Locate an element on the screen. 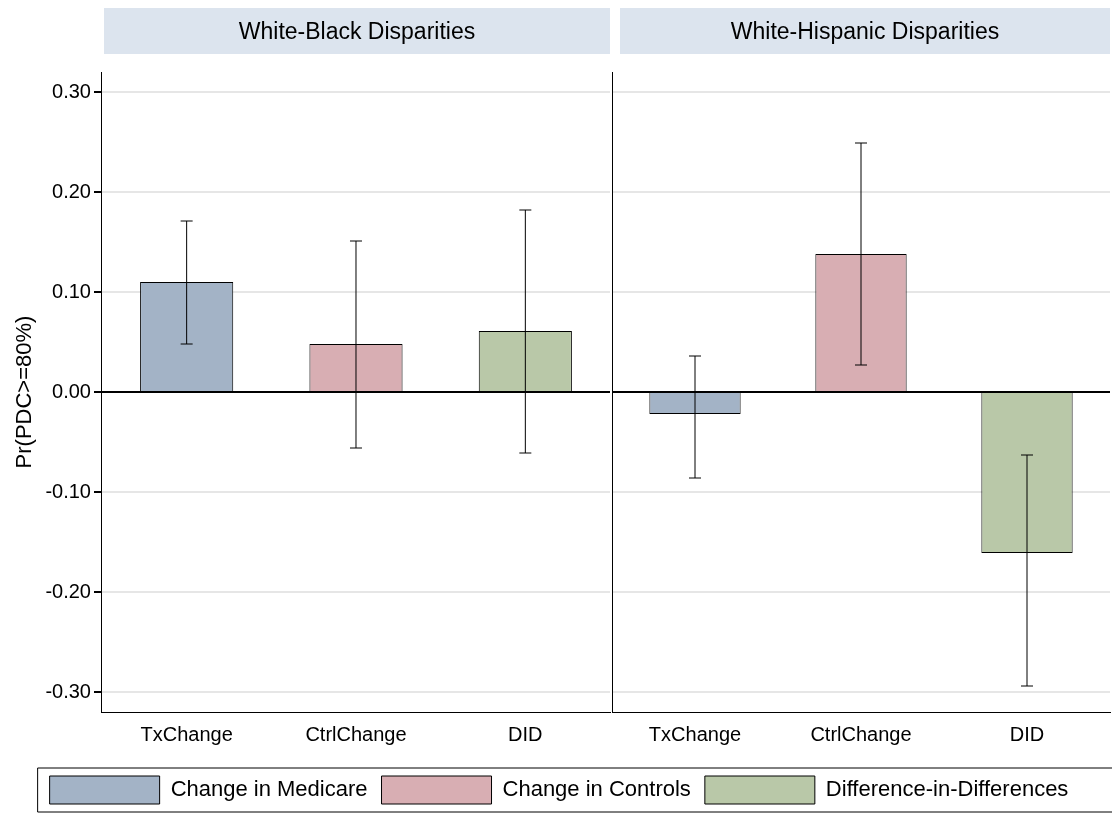 The width and height of the screenshot is (1120, 818). y-tick-label: 0.00 is located at coordinates (71, 390).